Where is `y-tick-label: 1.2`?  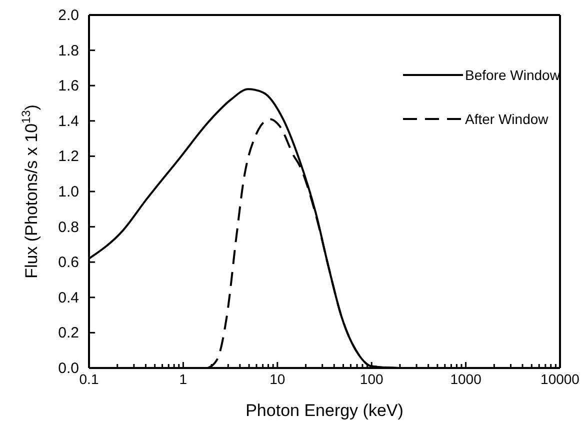
y-tick-label: 1.2 is located at coordinates (68, 157).